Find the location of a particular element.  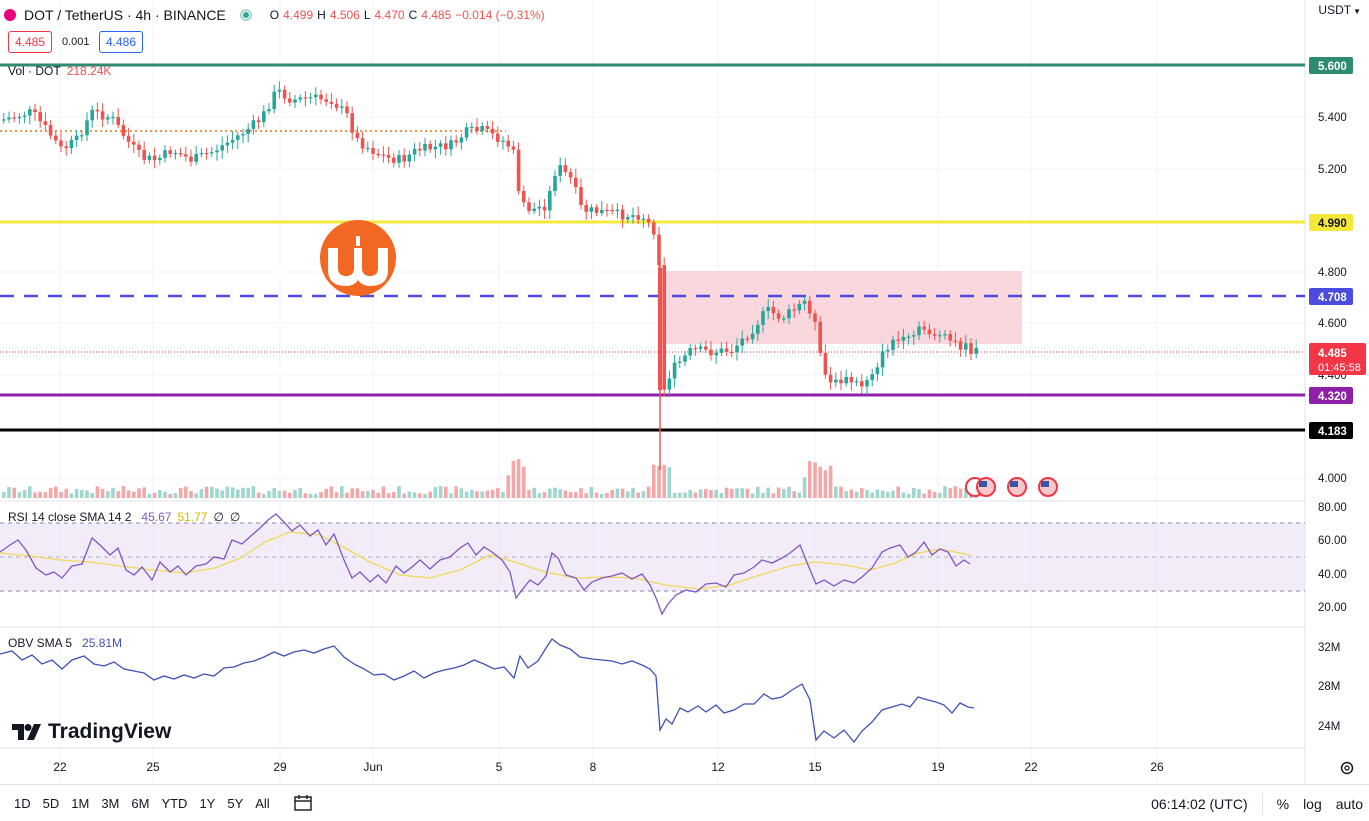

tradingview-icon is located at coordinates (26, 732).